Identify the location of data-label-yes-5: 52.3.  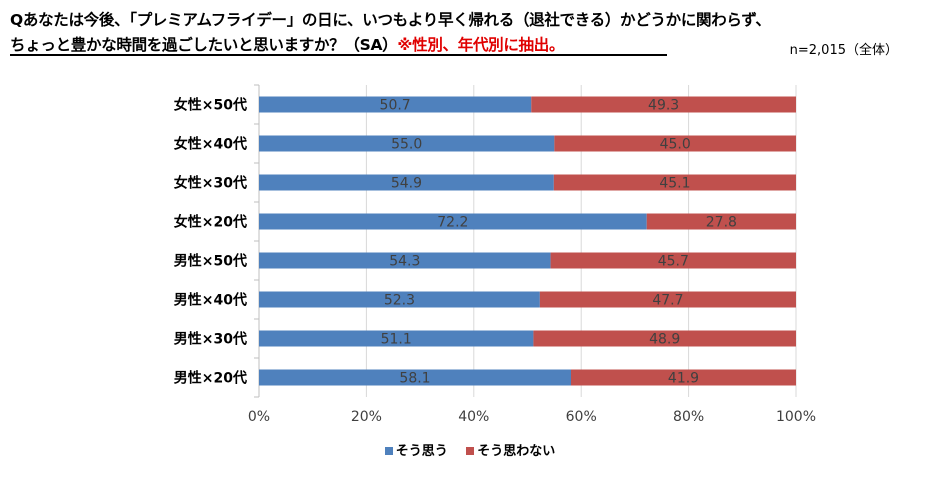
(399, 301).